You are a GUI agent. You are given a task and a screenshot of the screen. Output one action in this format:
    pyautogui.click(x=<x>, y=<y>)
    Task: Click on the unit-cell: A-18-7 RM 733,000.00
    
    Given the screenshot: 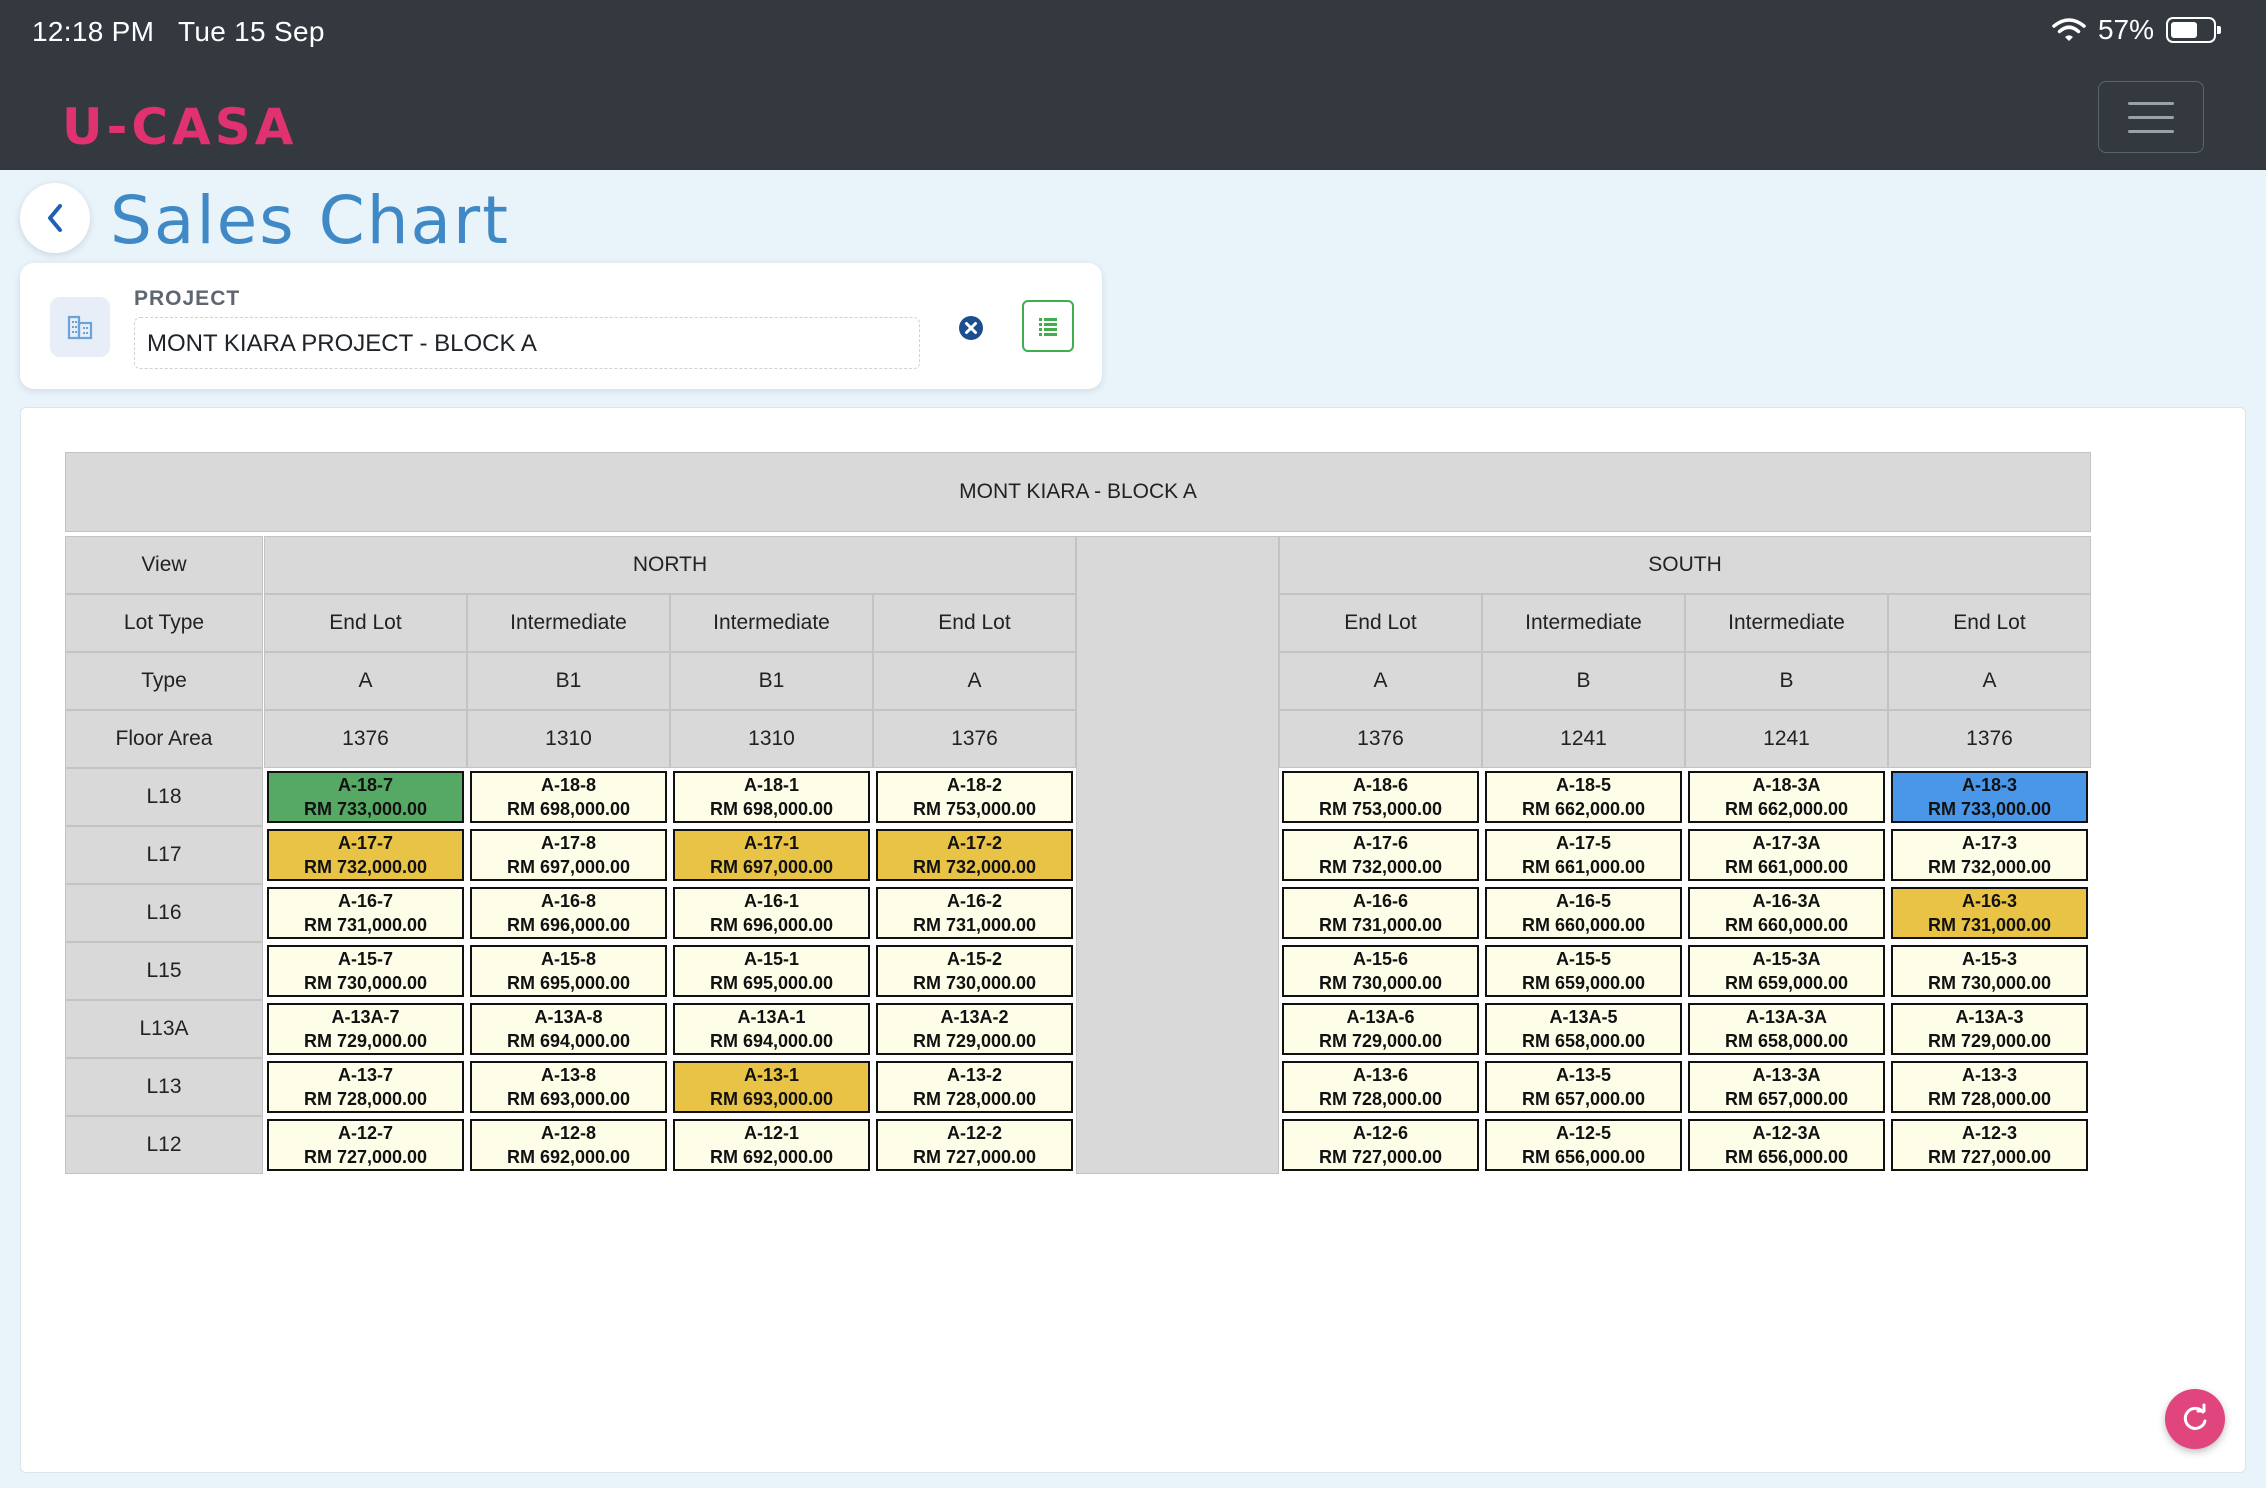 What is the action you would take?
    pyautogui.click(x=365, y=797)
    